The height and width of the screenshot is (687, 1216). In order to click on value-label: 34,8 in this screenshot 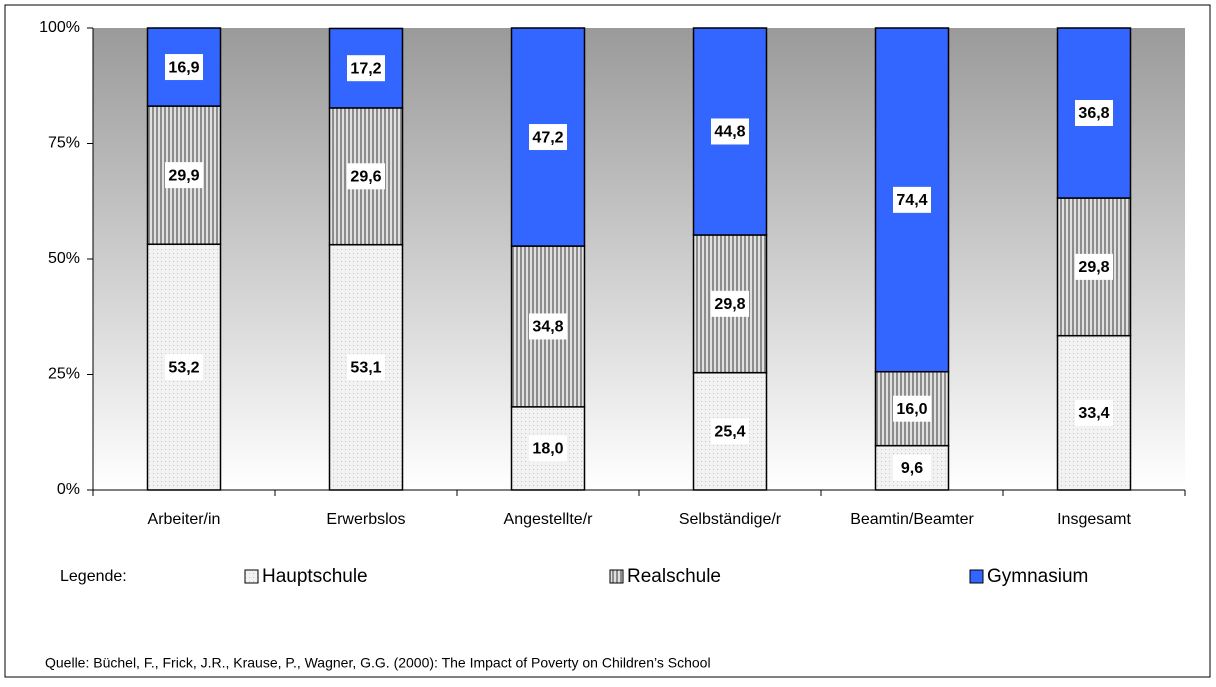, I will do `click(547, 327)`.